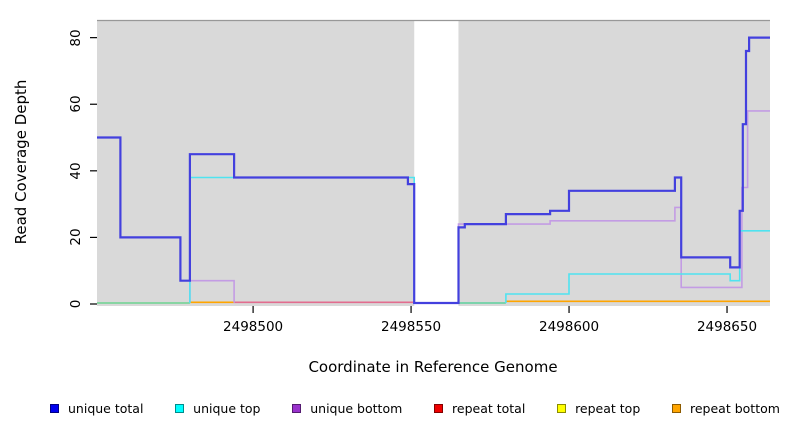  I want to click on legend-item-unique-top: unique top, so click(217, 408).